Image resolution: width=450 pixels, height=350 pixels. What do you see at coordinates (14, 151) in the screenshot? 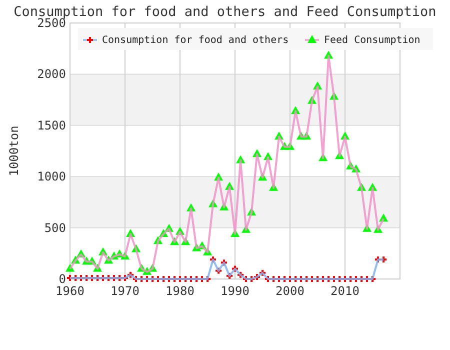
I see `y-axis-title: 1000ton` at bounding box center [14, 151].